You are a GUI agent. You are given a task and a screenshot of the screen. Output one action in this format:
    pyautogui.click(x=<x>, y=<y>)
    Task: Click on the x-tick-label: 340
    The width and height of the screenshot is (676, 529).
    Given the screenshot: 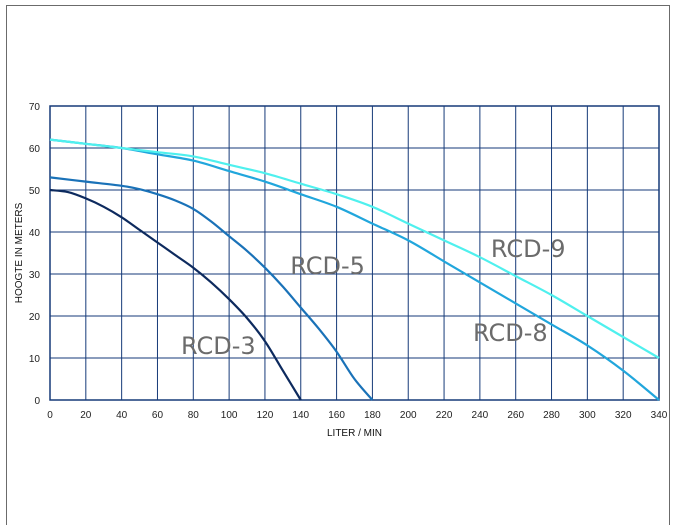 What is the action you would take?
    pyautogui.click(x=659, y=415)
    